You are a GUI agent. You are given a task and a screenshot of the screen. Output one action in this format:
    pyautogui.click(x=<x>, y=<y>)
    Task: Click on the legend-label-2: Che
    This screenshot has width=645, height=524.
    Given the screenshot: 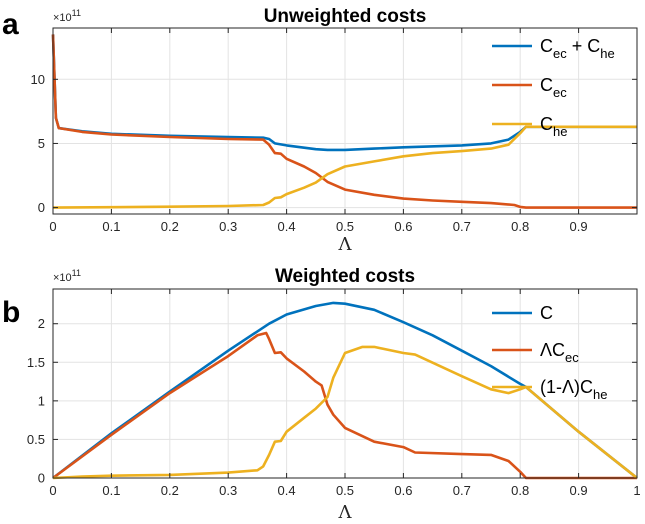 What is the action you would take?
    pyautogui.click(x=553, y=126)
    